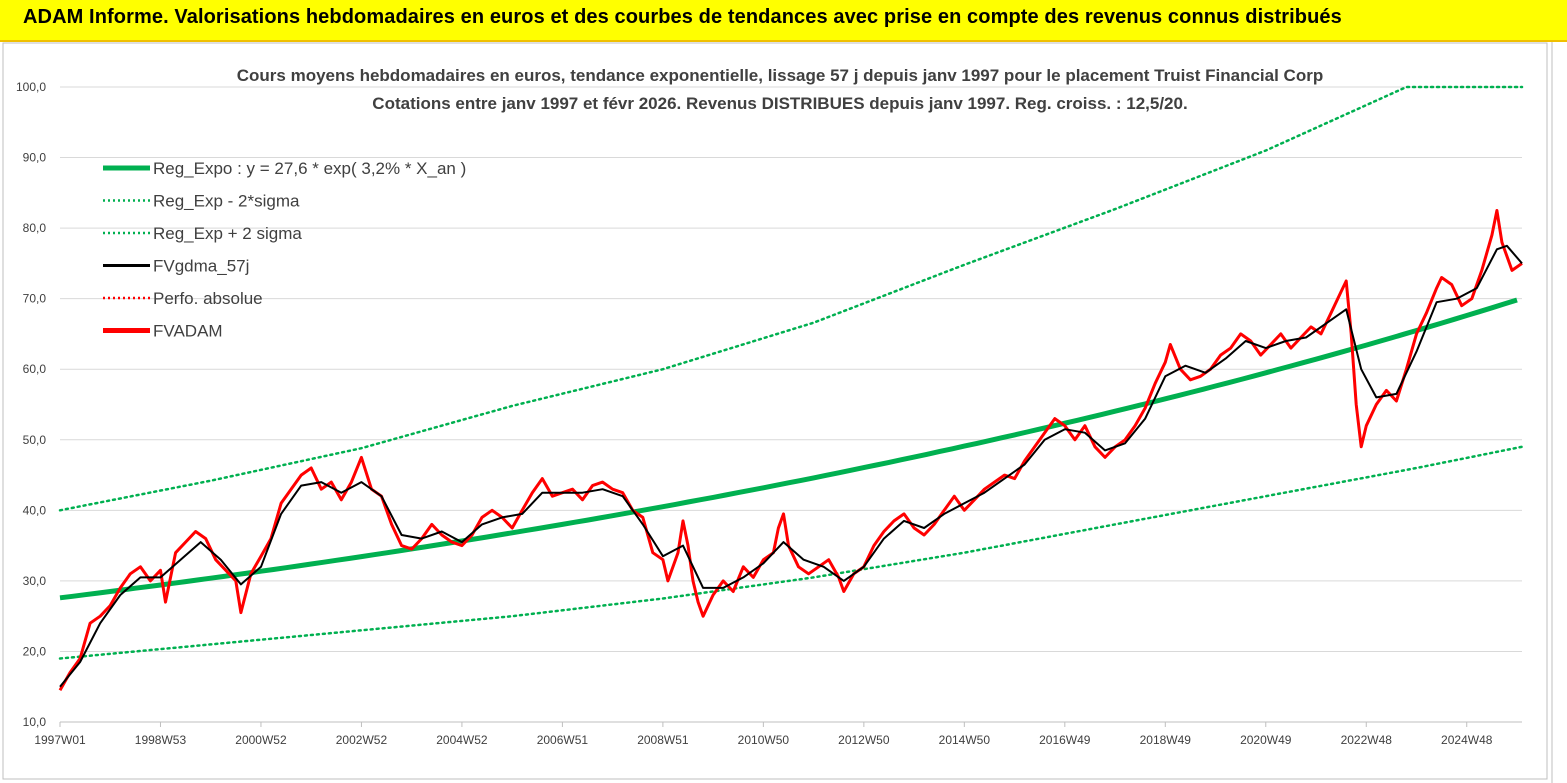  What do you see at coordinates (864, 740) in the screenshot?
I see `x-tick-label: 2012W50` at bounding box center [864, 740].